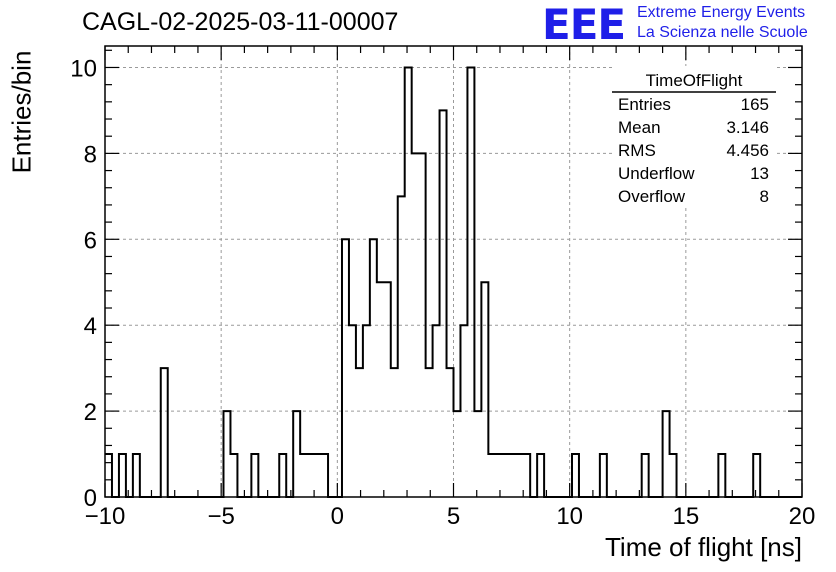  I want to click on y-axis-label: Entries/bin, so click(21, 112).